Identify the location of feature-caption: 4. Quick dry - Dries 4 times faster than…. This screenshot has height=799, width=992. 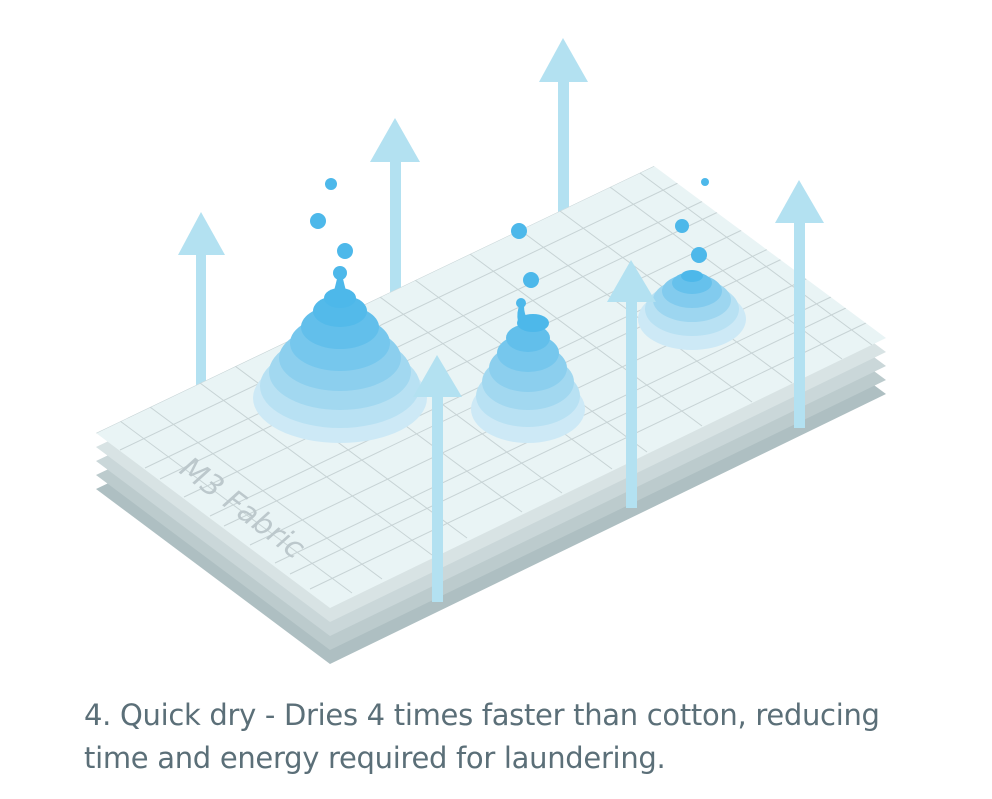
(514, 737).